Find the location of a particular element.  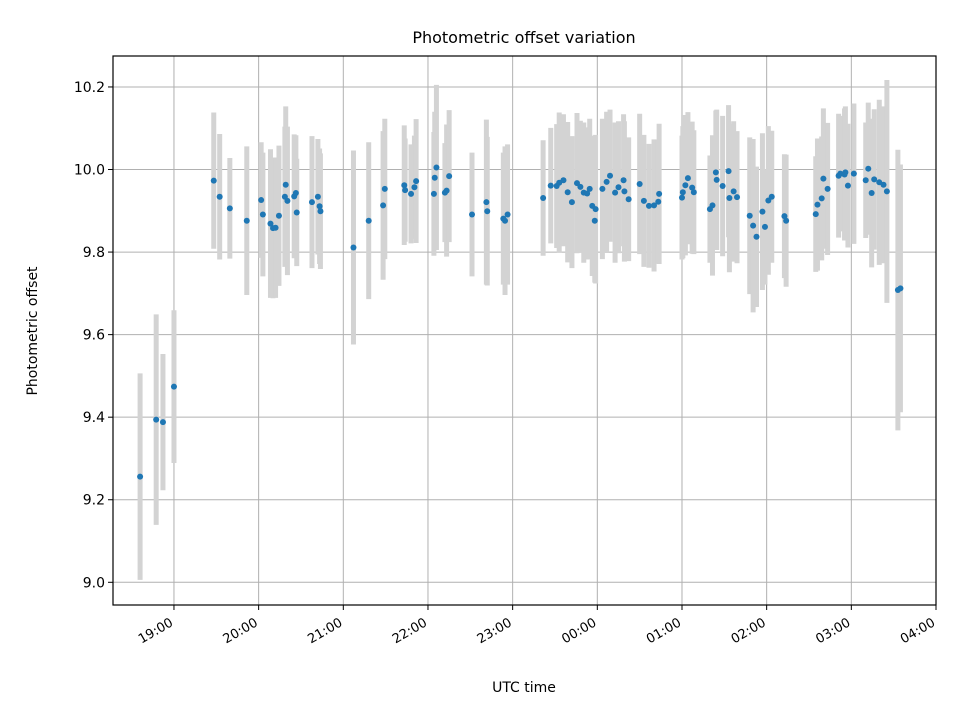

y-axis-ticks: 9.0 9.2 9.4 9.6 9.8 10.0 10.2 is located at coordinates (93, 335).